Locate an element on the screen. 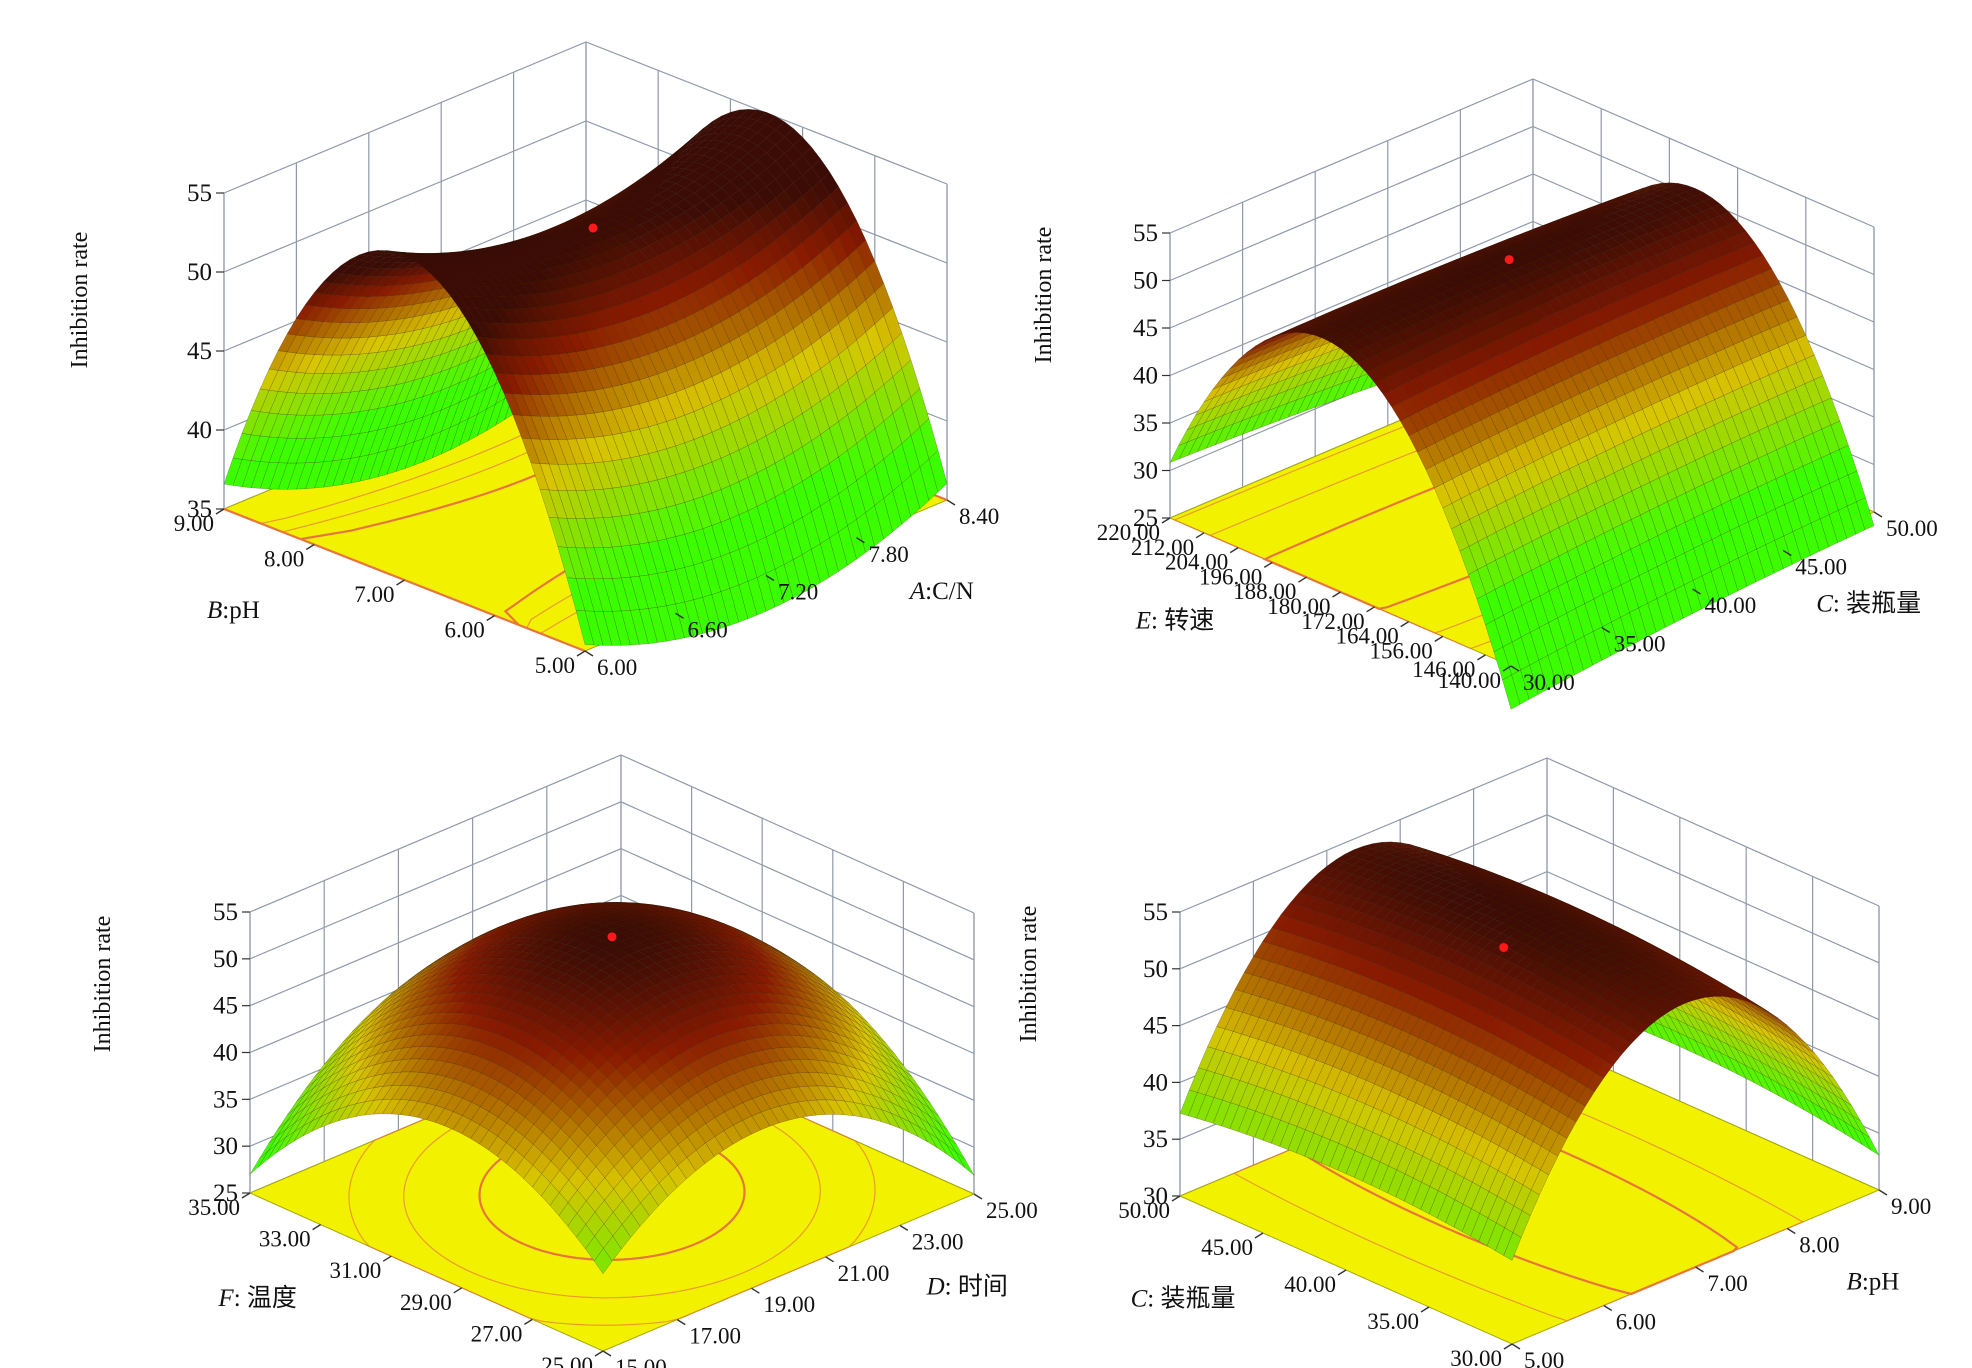 This screenshot has height=1368, width=1972. y-tick-label: 156.00 is located at coordinates (1401, 650).